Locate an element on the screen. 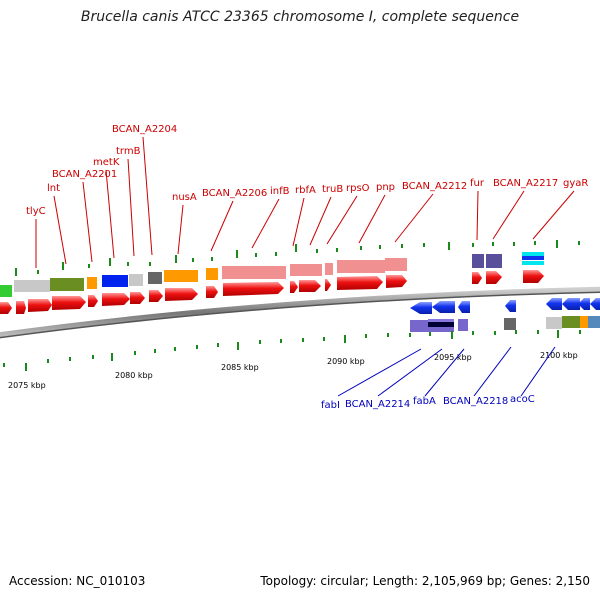 The image size is (600, 600). axis-tick-label: 2100 kbp is located at coordinates (559, 355).